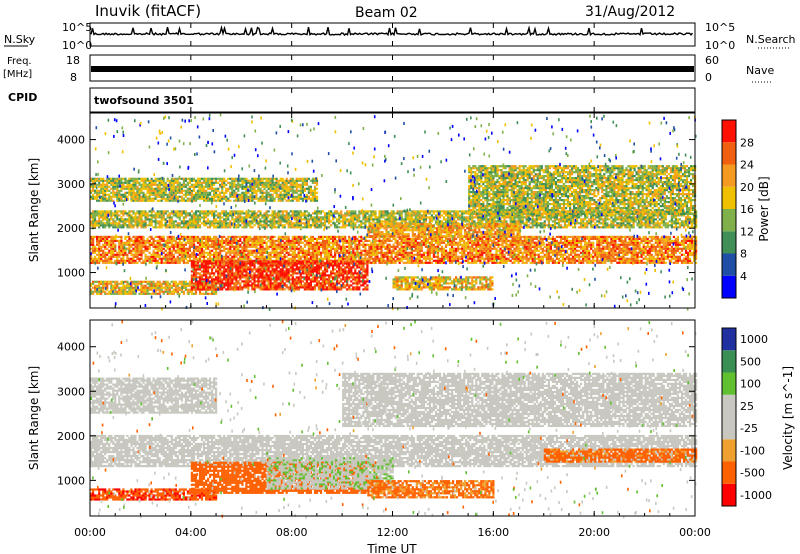 This screenshot has width=800, height=554. What do you see at coordinates (392, 30) in the screenshot?
I see `noise-sky-line` at bounding box center [392, 30].